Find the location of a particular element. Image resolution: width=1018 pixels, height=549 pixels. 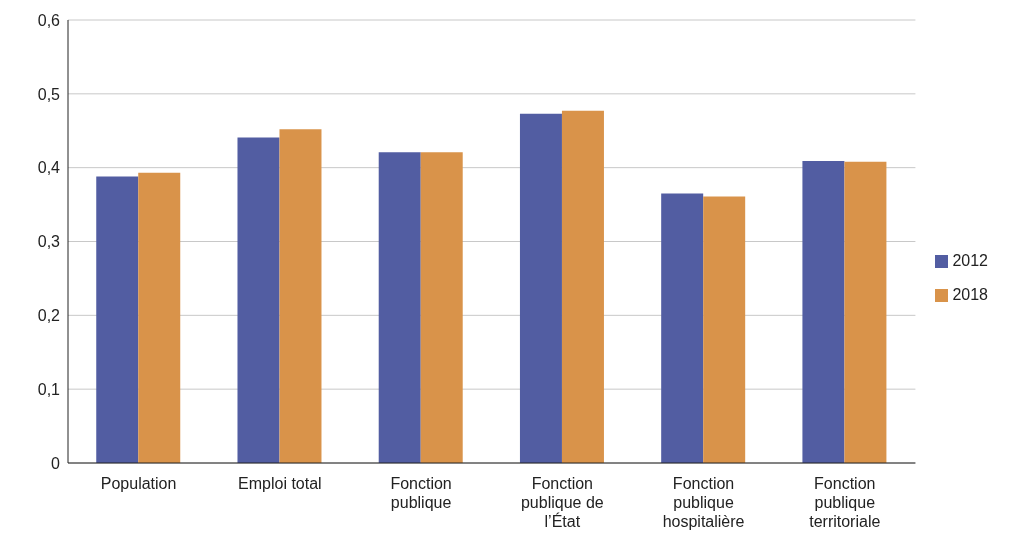

x-tick-label: Fonction publique is located at coordinates (421, 493).